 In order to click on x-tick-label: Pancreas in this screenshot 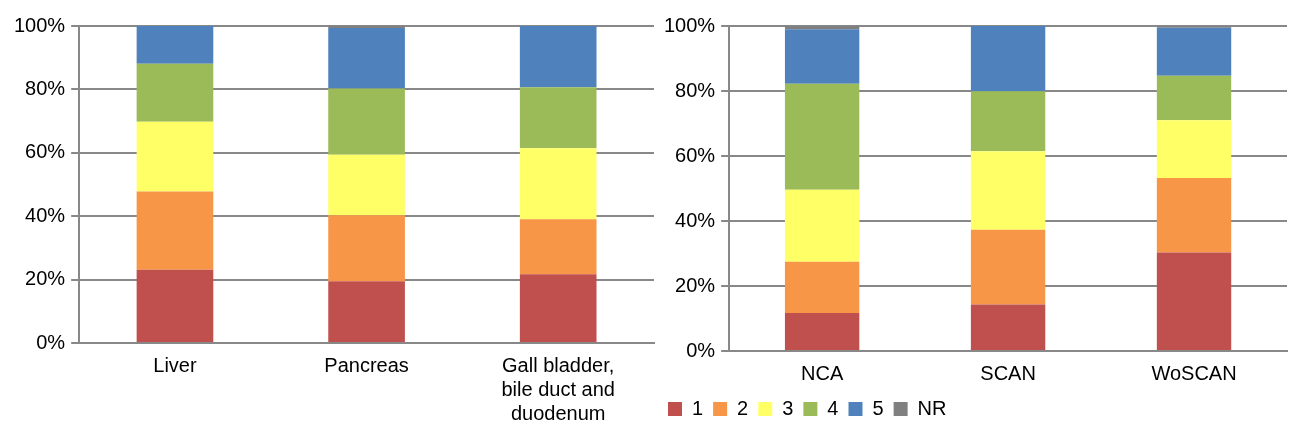, I will do `click(366, 364)`.